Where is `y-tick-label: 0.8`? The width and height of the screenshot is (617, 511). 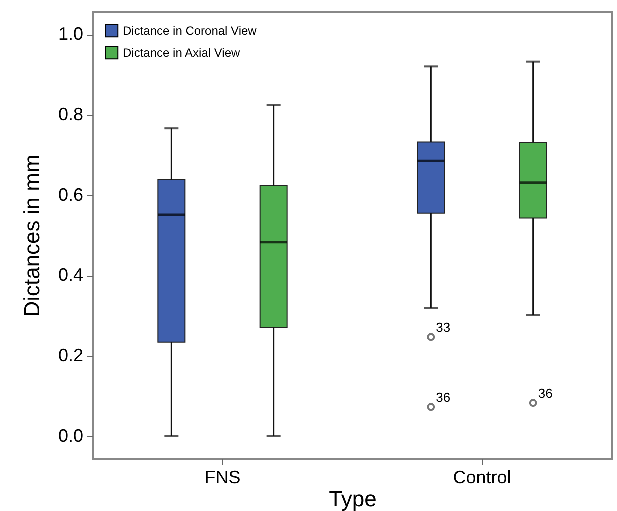 y-tick-label: 0.8 is located at coordinates (71, 114).